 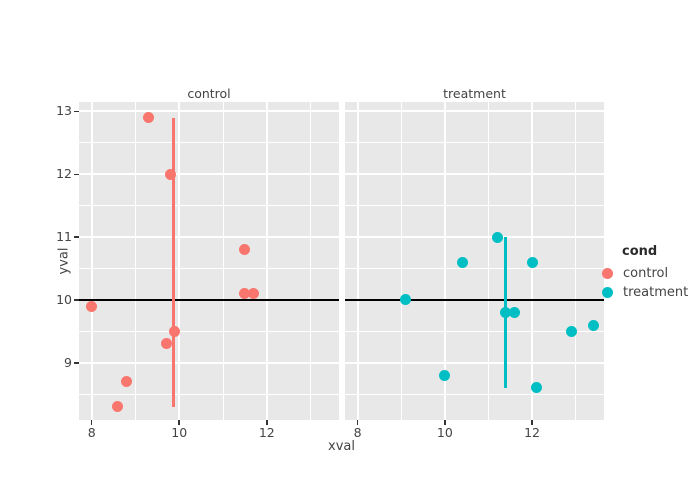 What do you see at coordinates (64, 261) in the screenshot?
I see `y-axis-title: yval` at bounding box center [64, 261].